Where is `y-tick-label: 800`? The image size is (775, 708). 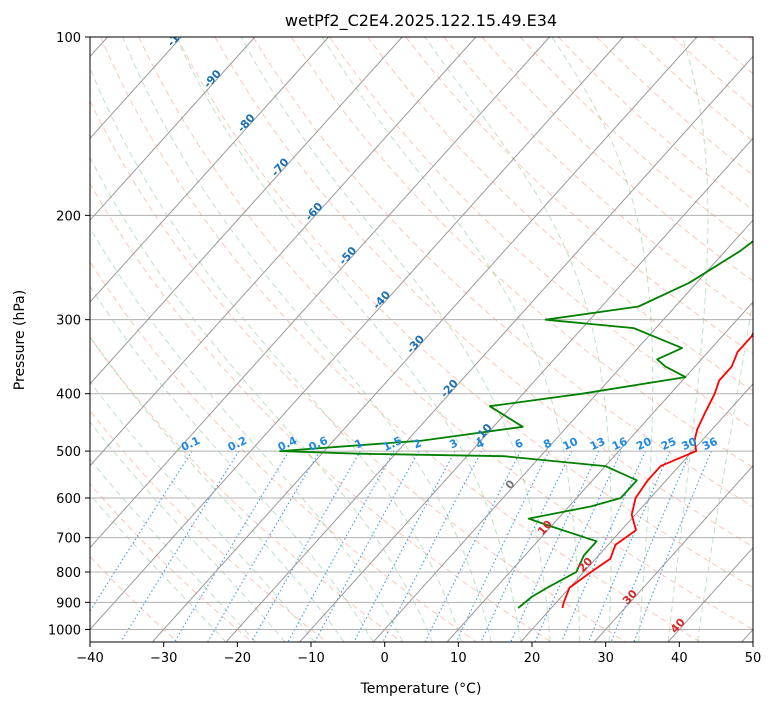 y-tick-label: 800 is located at coordinates (68, 573).